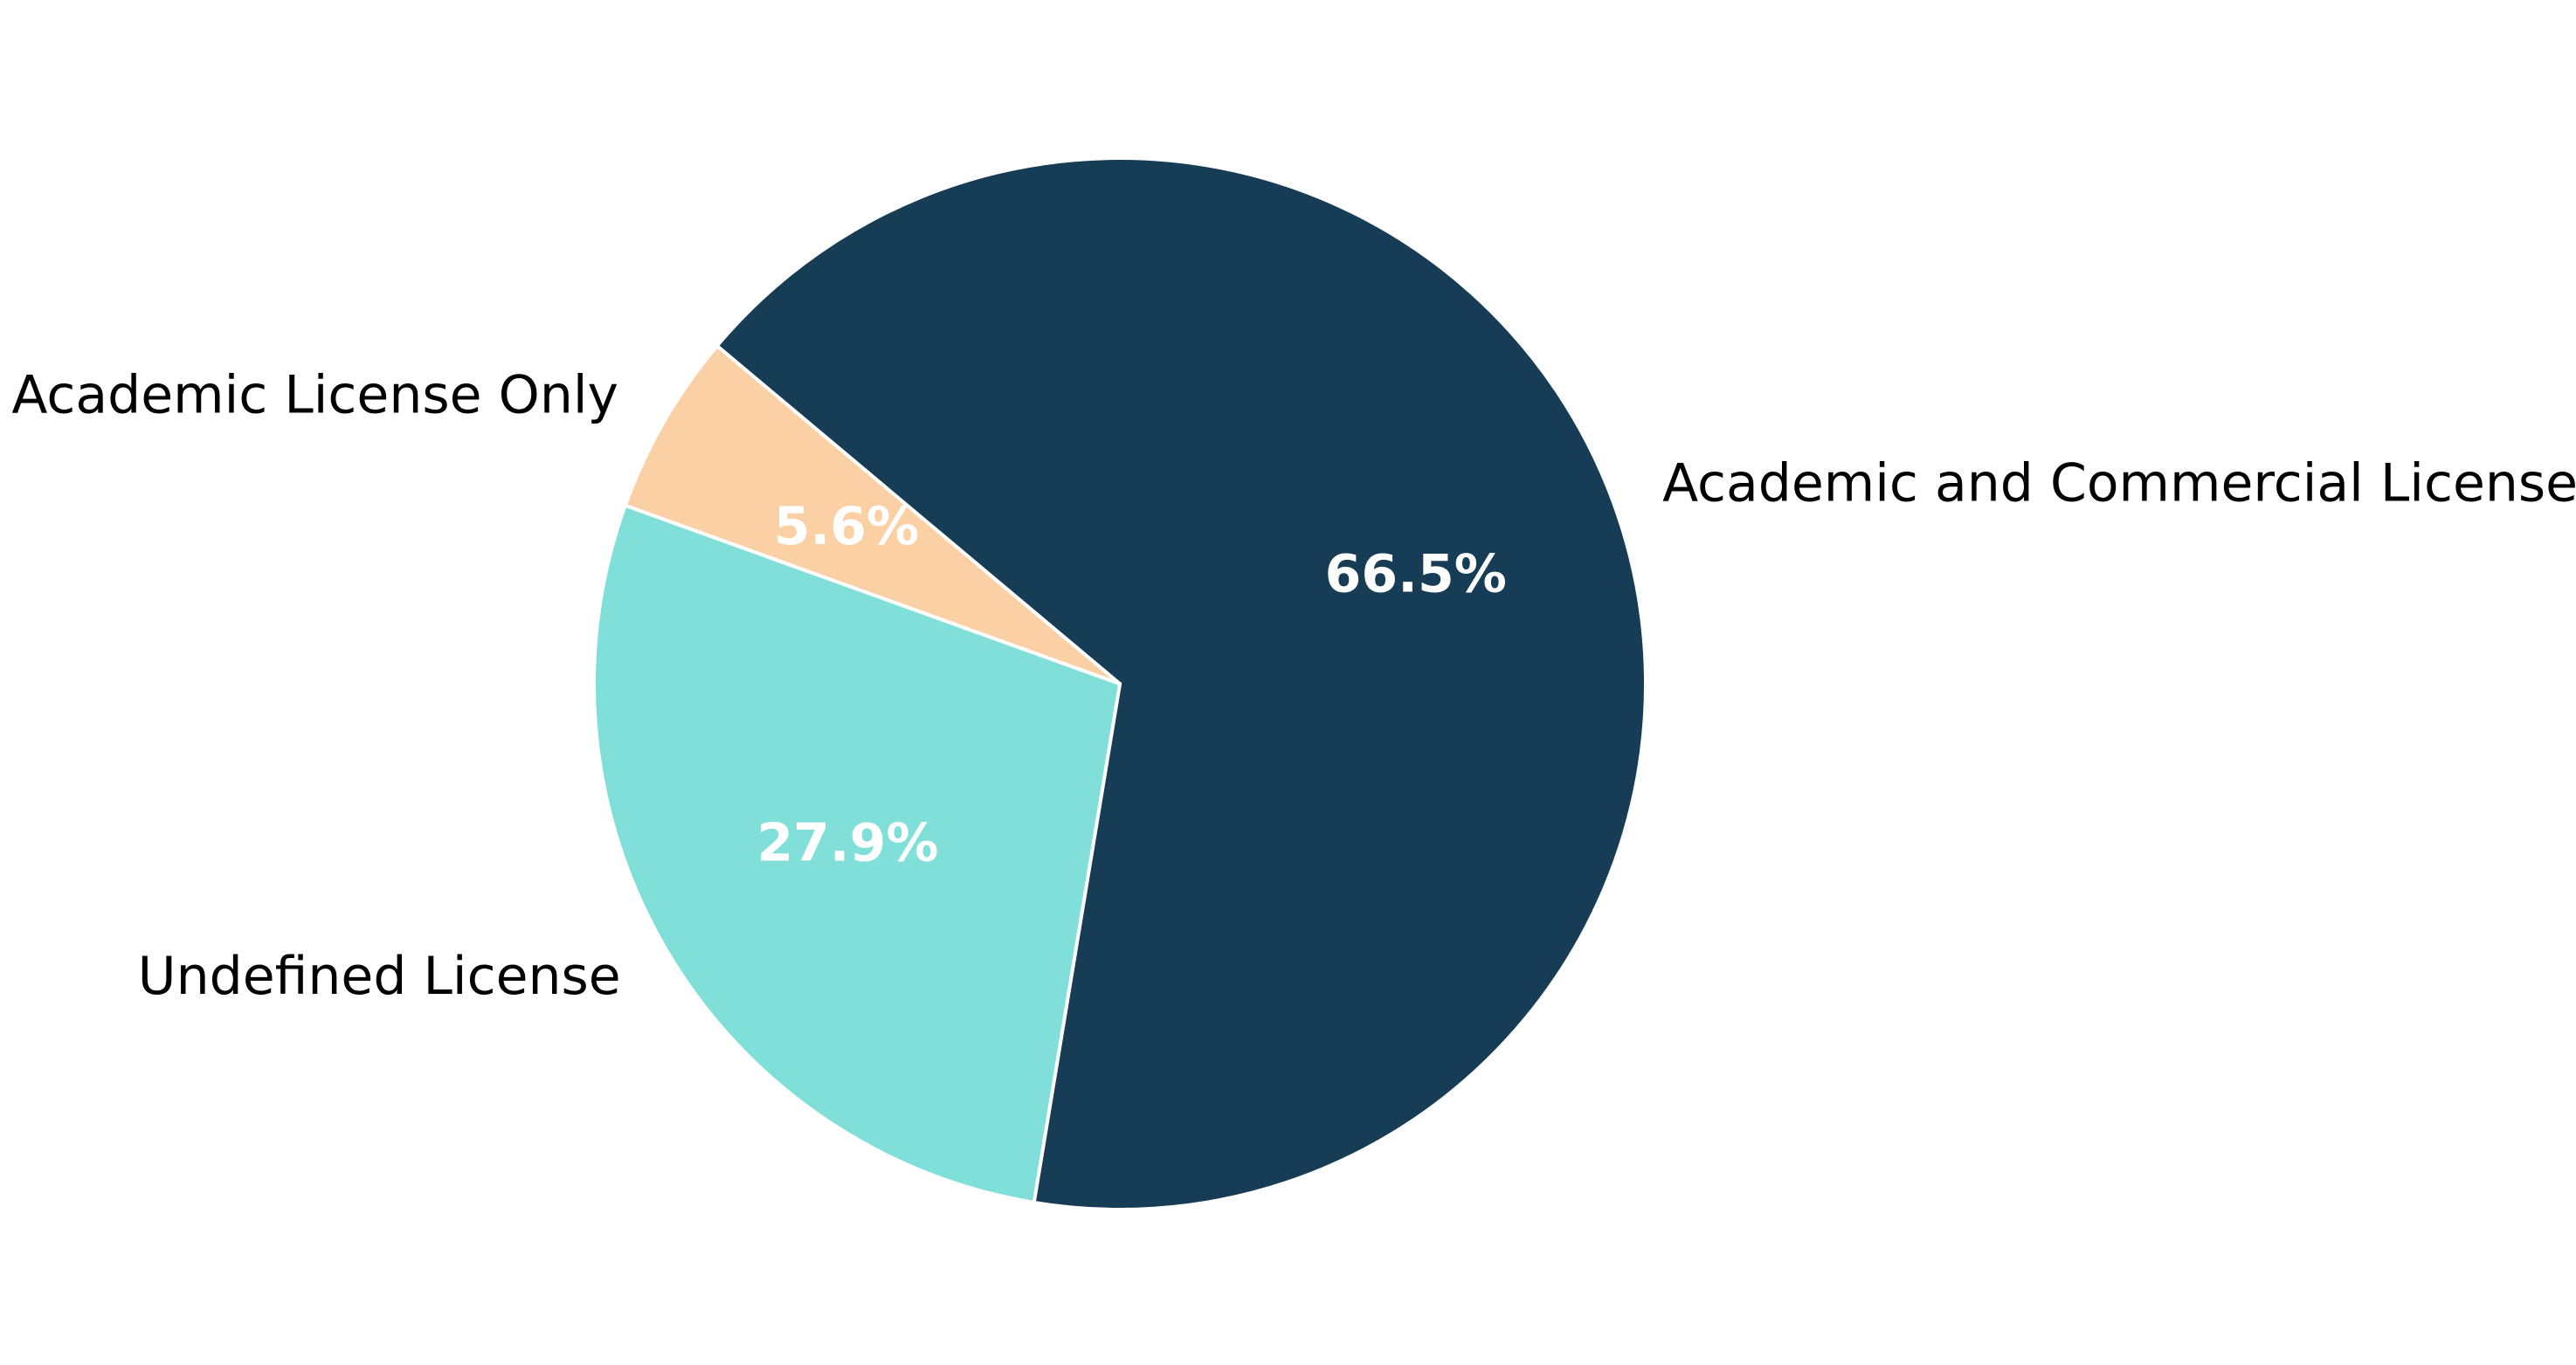  I want to click on slice-category-label: Academic License Only, so click(314, 395).